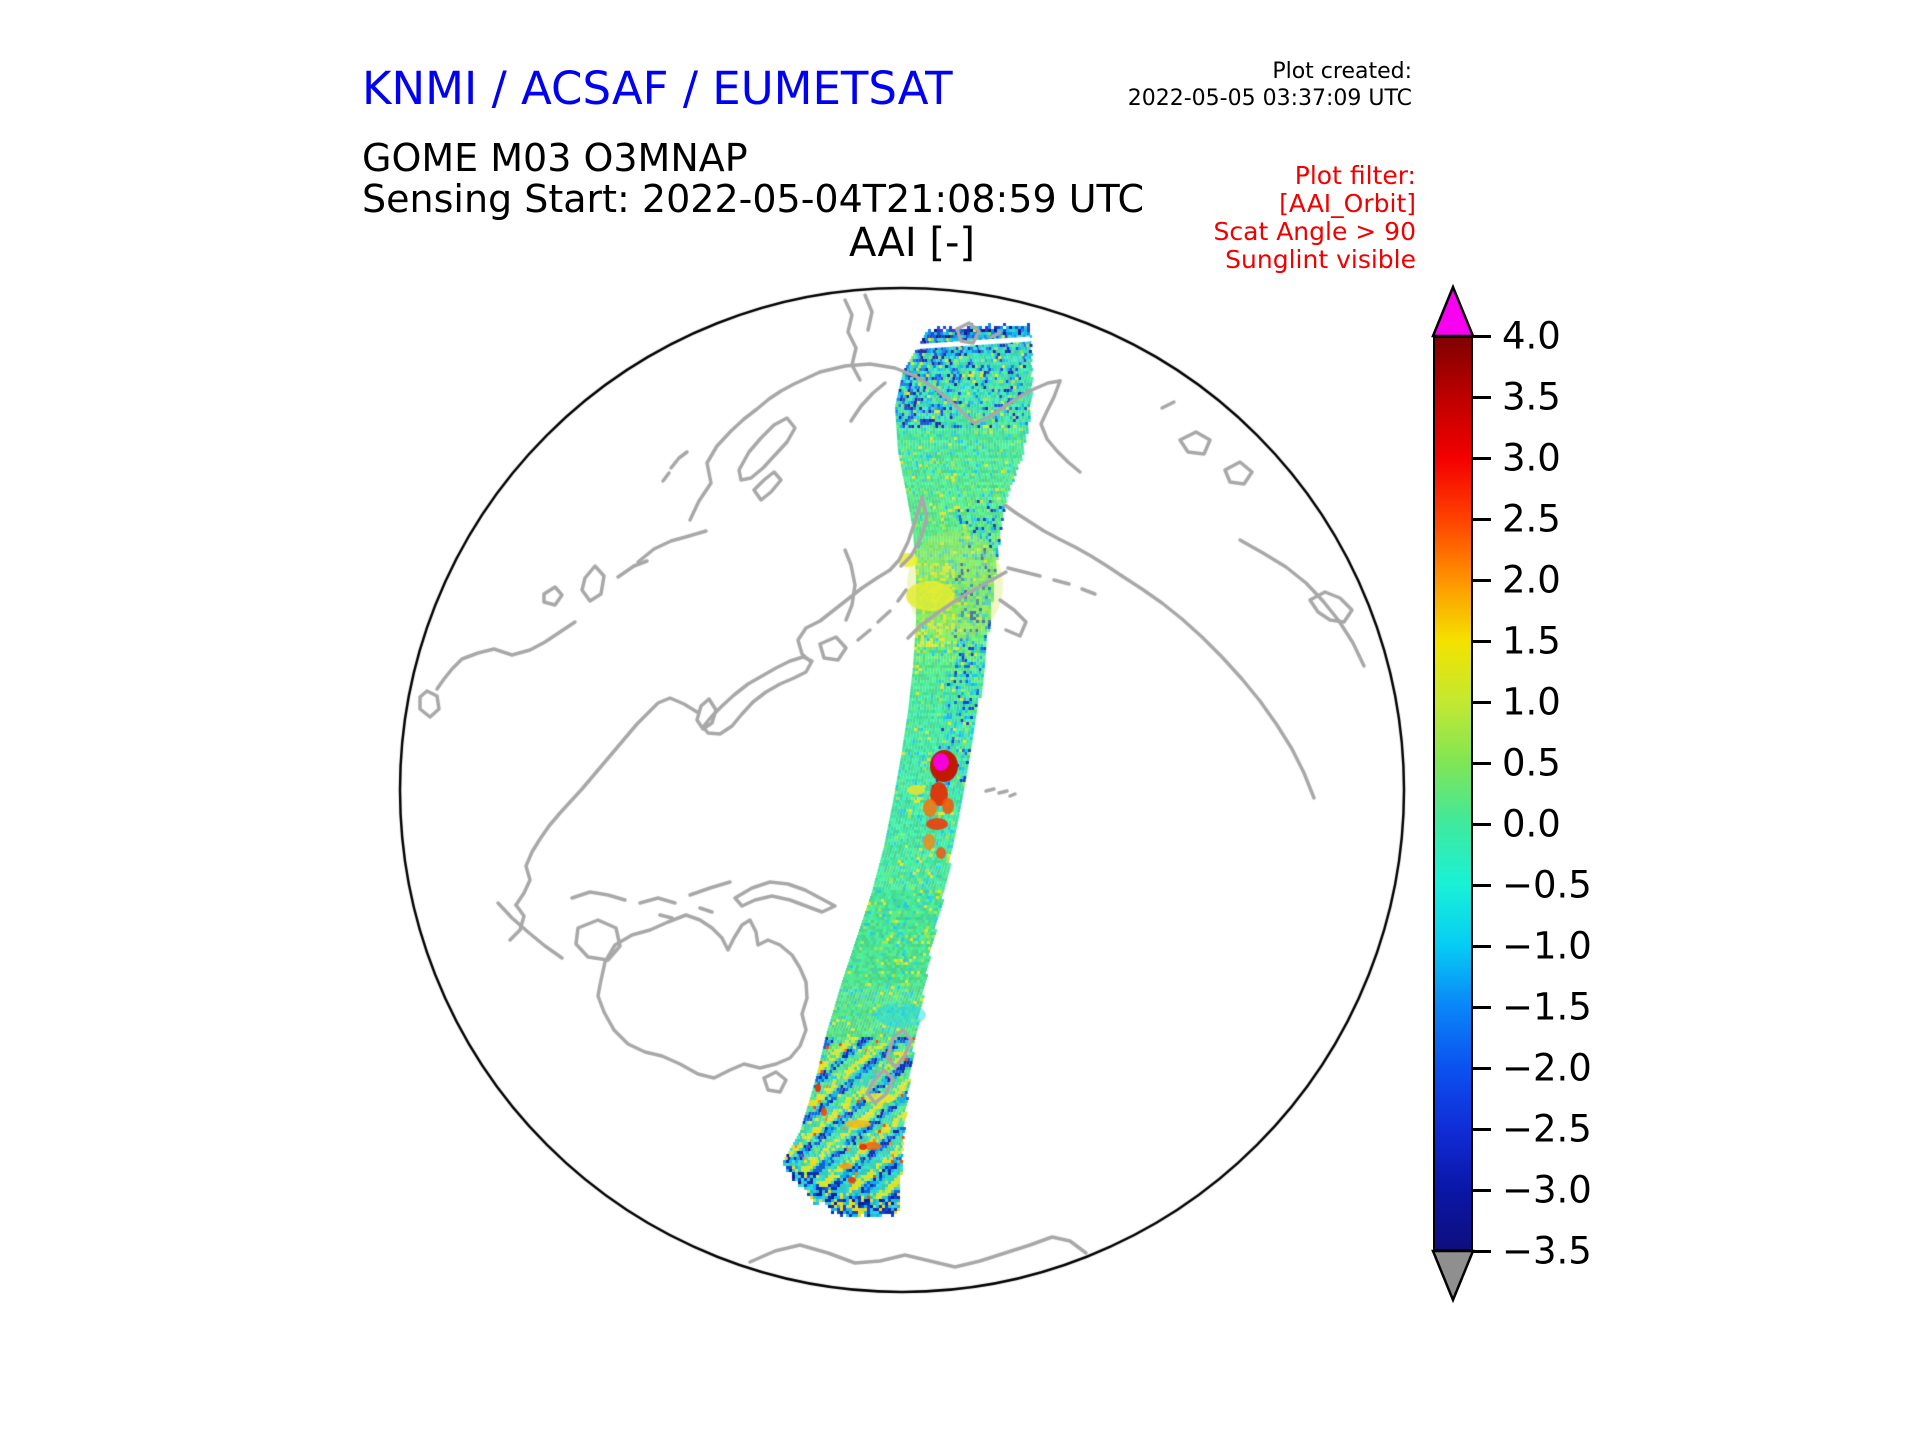 The height and width of the screenshot is (1440, 1920). Describe the element at coordinates (1270, 85) in the screenshot. I see `plot-created-note: Plot created: 2022-05-05 03:37:09 UTC` at that location.